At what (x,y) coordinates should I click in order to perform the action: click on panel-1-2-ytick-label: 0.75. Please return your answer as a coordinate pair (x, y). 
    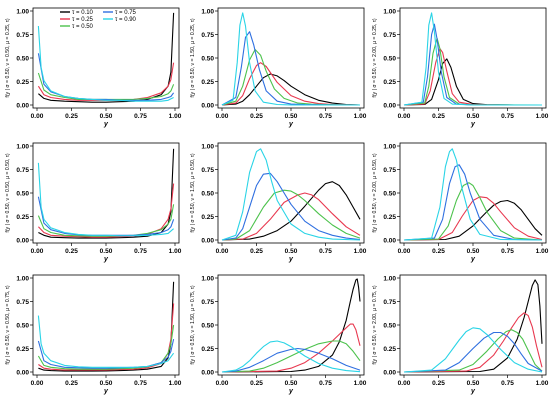
    Looking at the image, I should click on (389, 170).